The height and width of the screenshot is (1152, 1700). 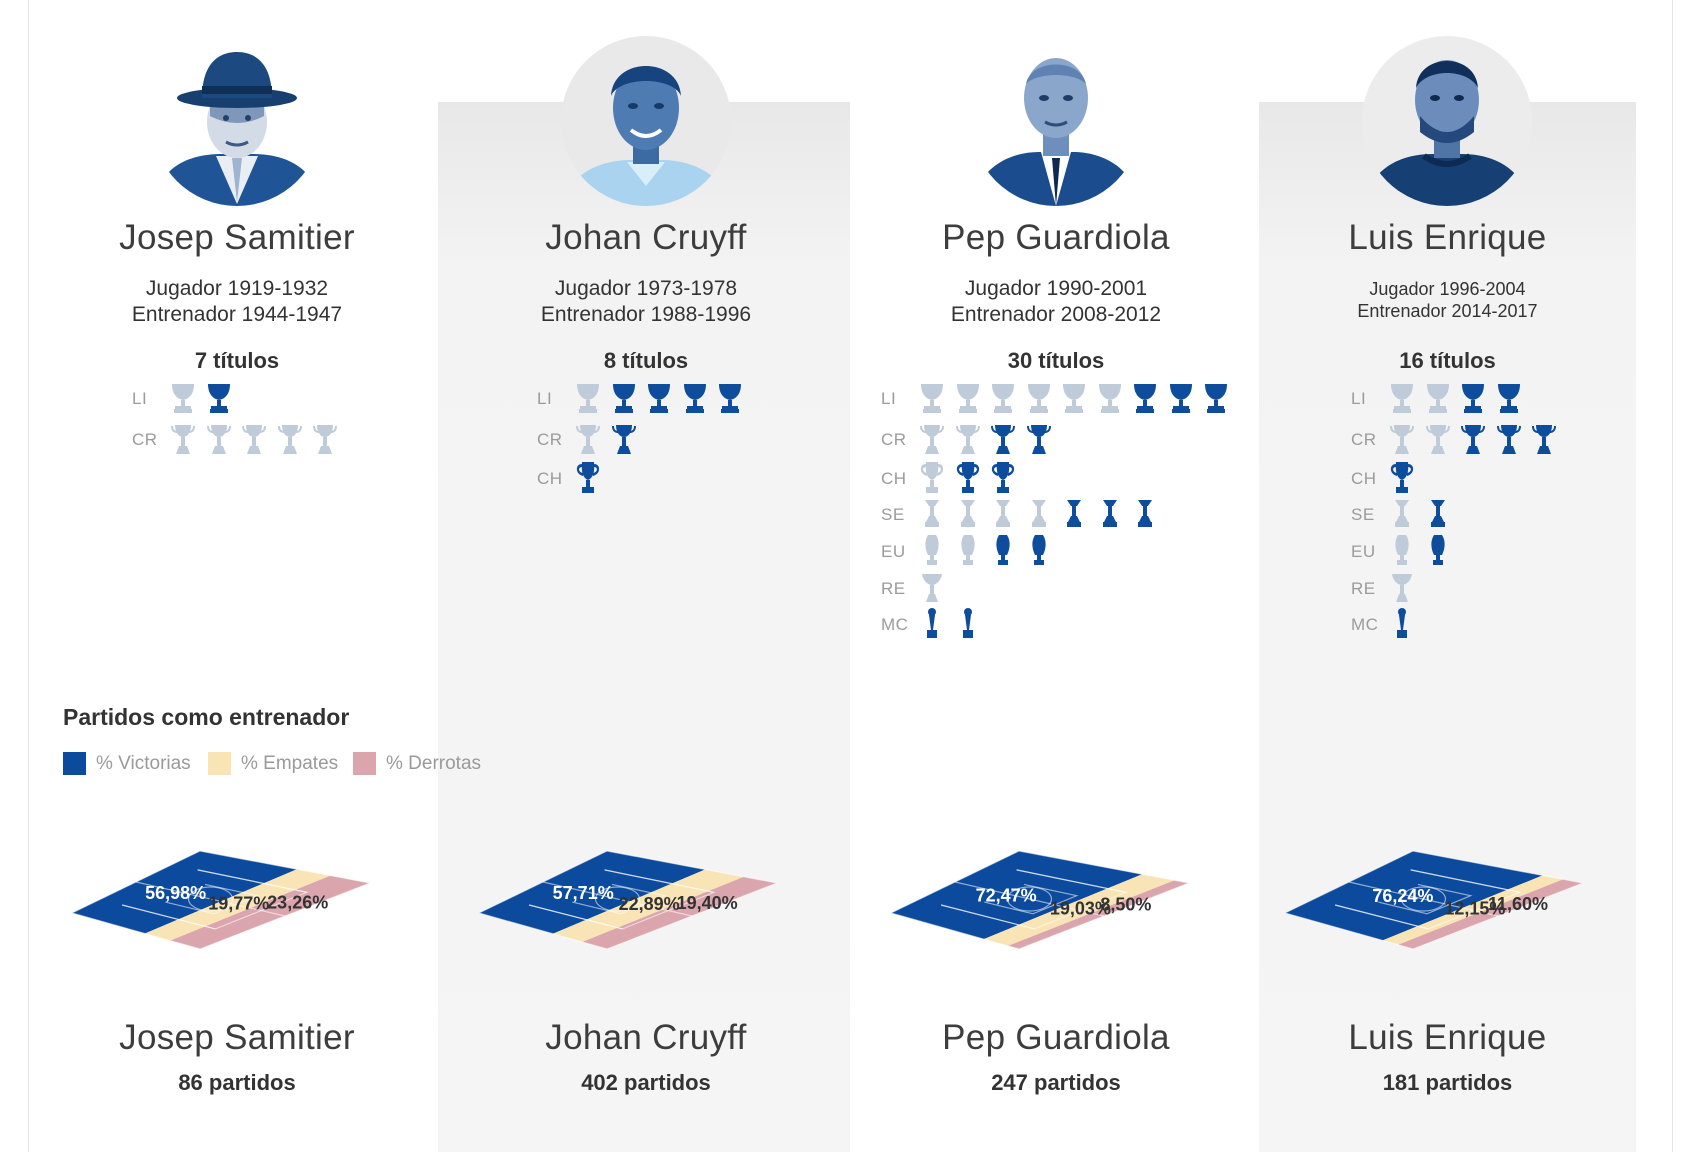 I want to click on matches-count: 402 partidos, so click(x=646, y=1082).